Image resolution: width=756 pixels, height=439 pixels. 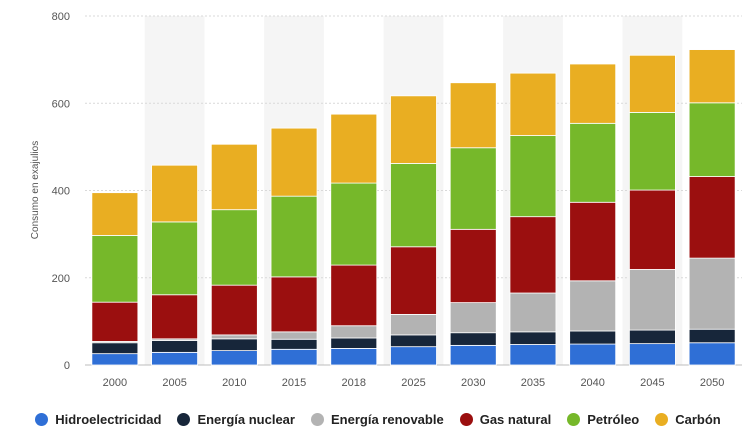 I want to click on x-tick-label: 2025, so click(x=413, y=383).